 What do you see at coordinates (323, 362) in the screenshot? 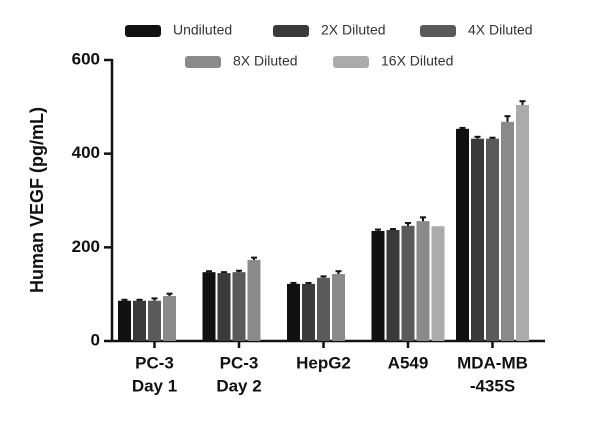
I see `x-tick-label: HepG2` at bounding box center [323, 362].